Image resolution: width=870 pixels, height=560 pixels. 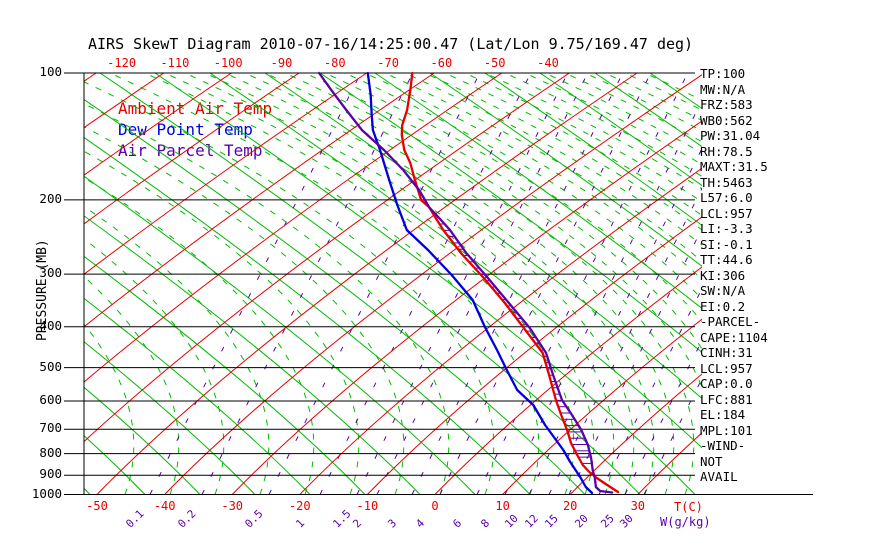 I want to click on pressure-label-400: 400, so click(x=50, y=325).